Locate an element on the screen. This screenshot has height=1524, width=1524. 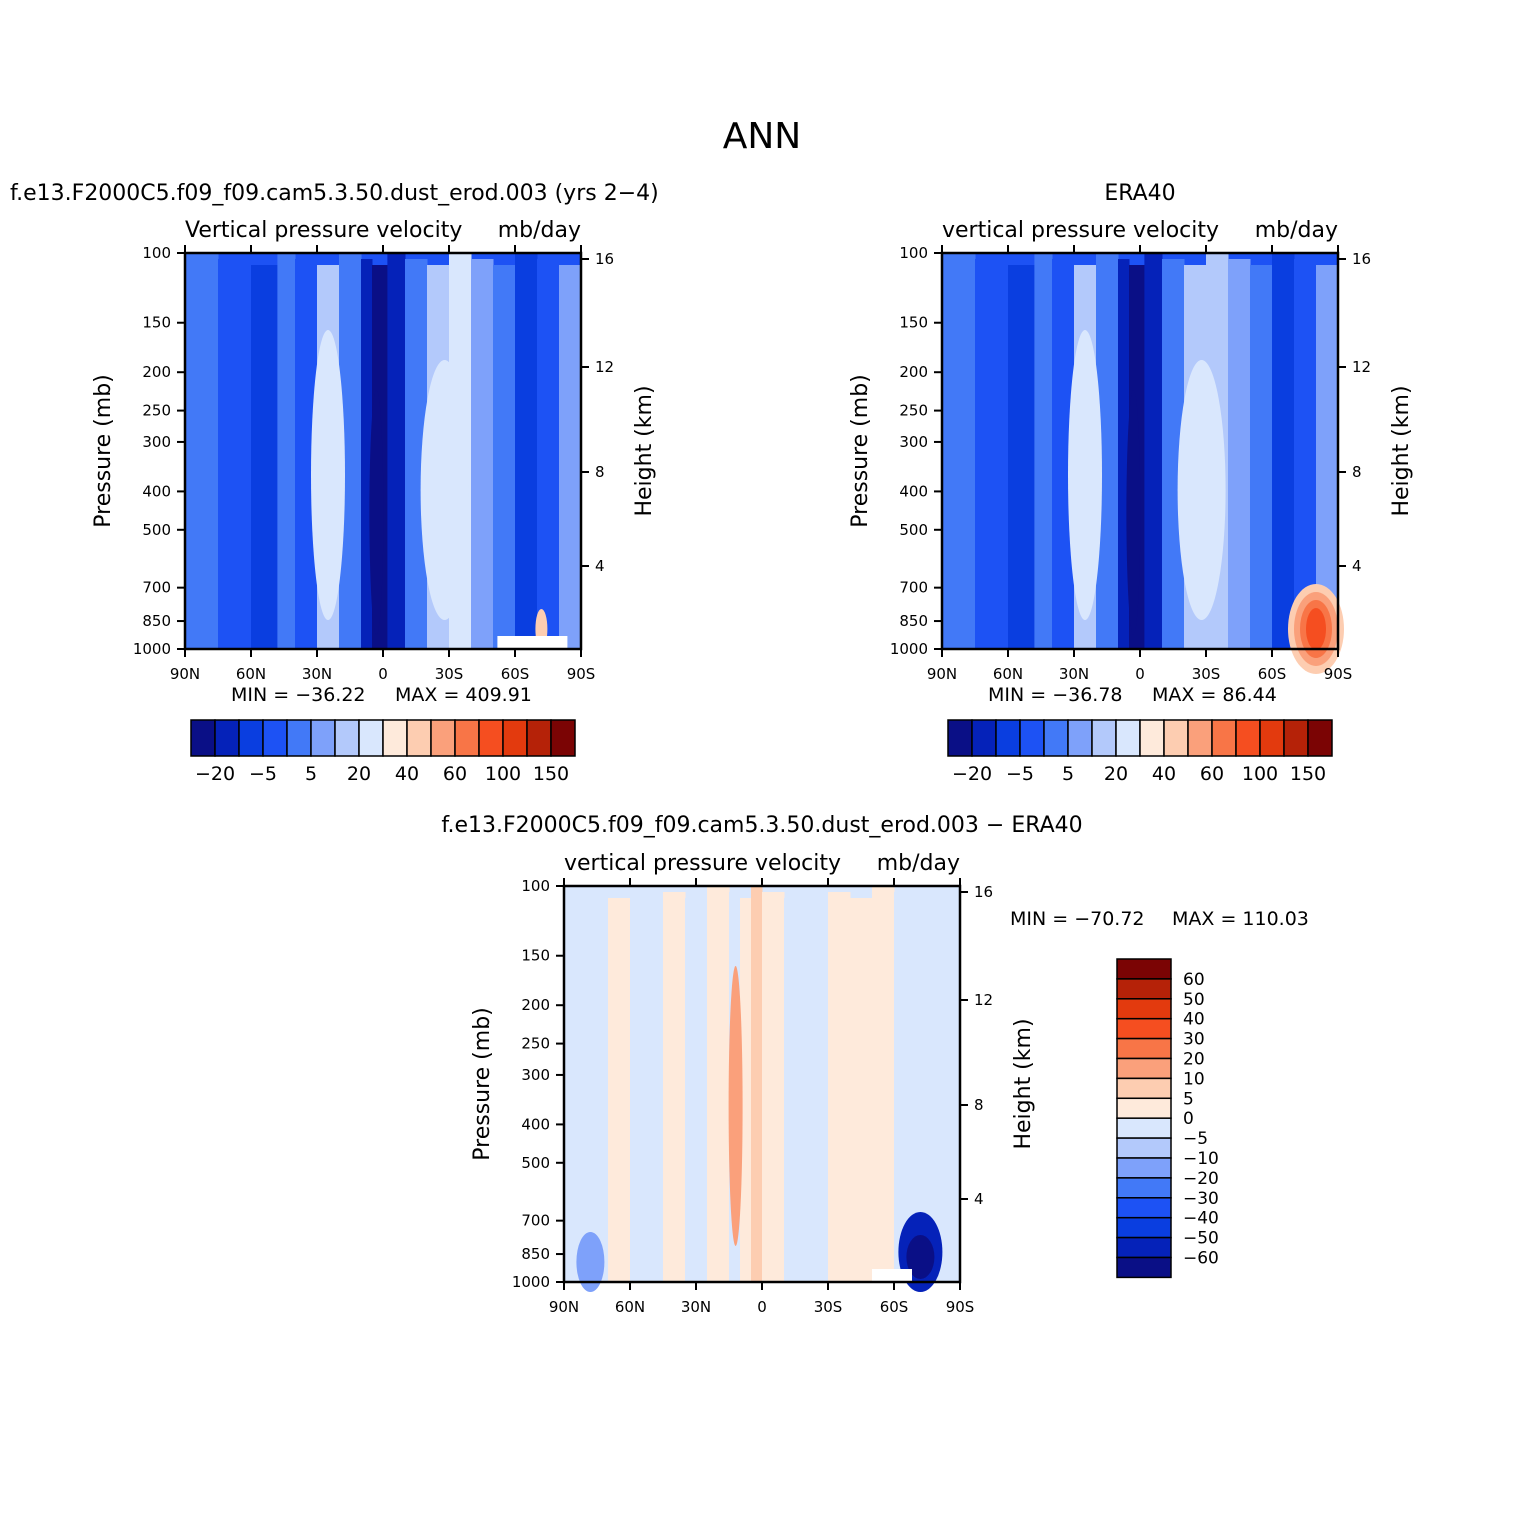
colorbar: −20 −5 5 20 40 60 100 150 is located at coordinates (383, 752).